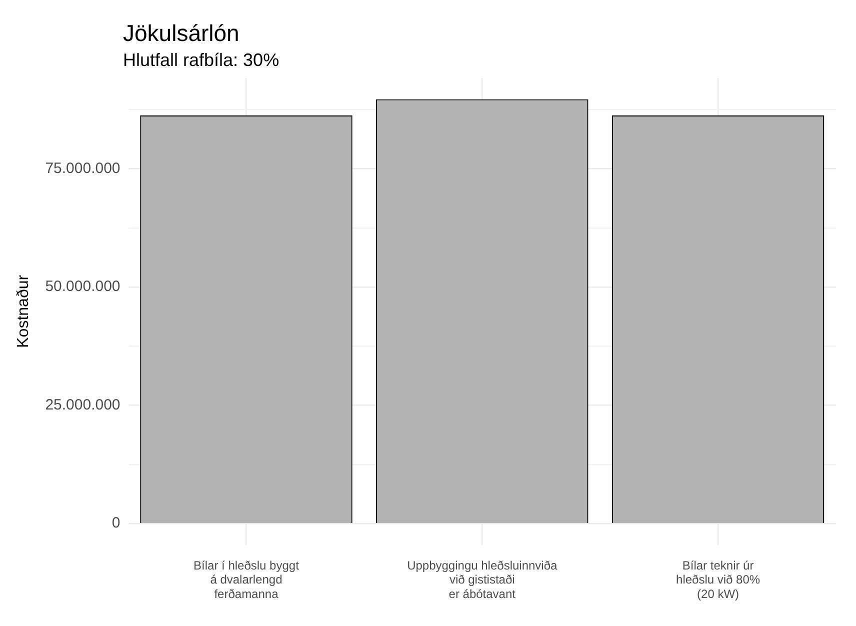  I want to click on y-axis-title: Kostnaður, so click(23, 311).